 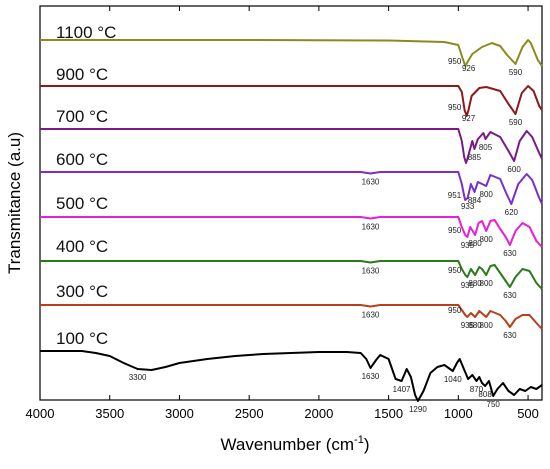 I want to click on x-axis-title-sup: -1, so click(x=359, y=440).